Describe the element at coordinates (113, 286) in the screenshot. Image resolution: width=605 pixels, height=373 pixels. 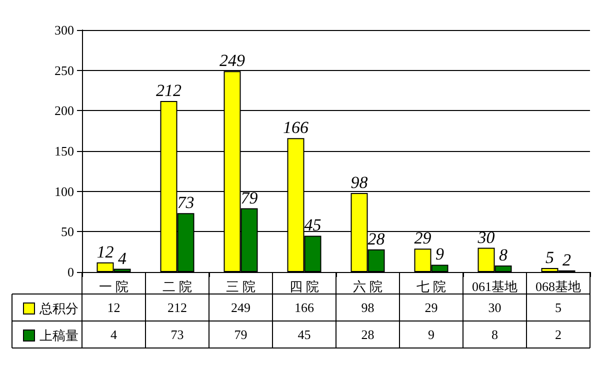
I see `x-tick-label: 一 院` at that location.